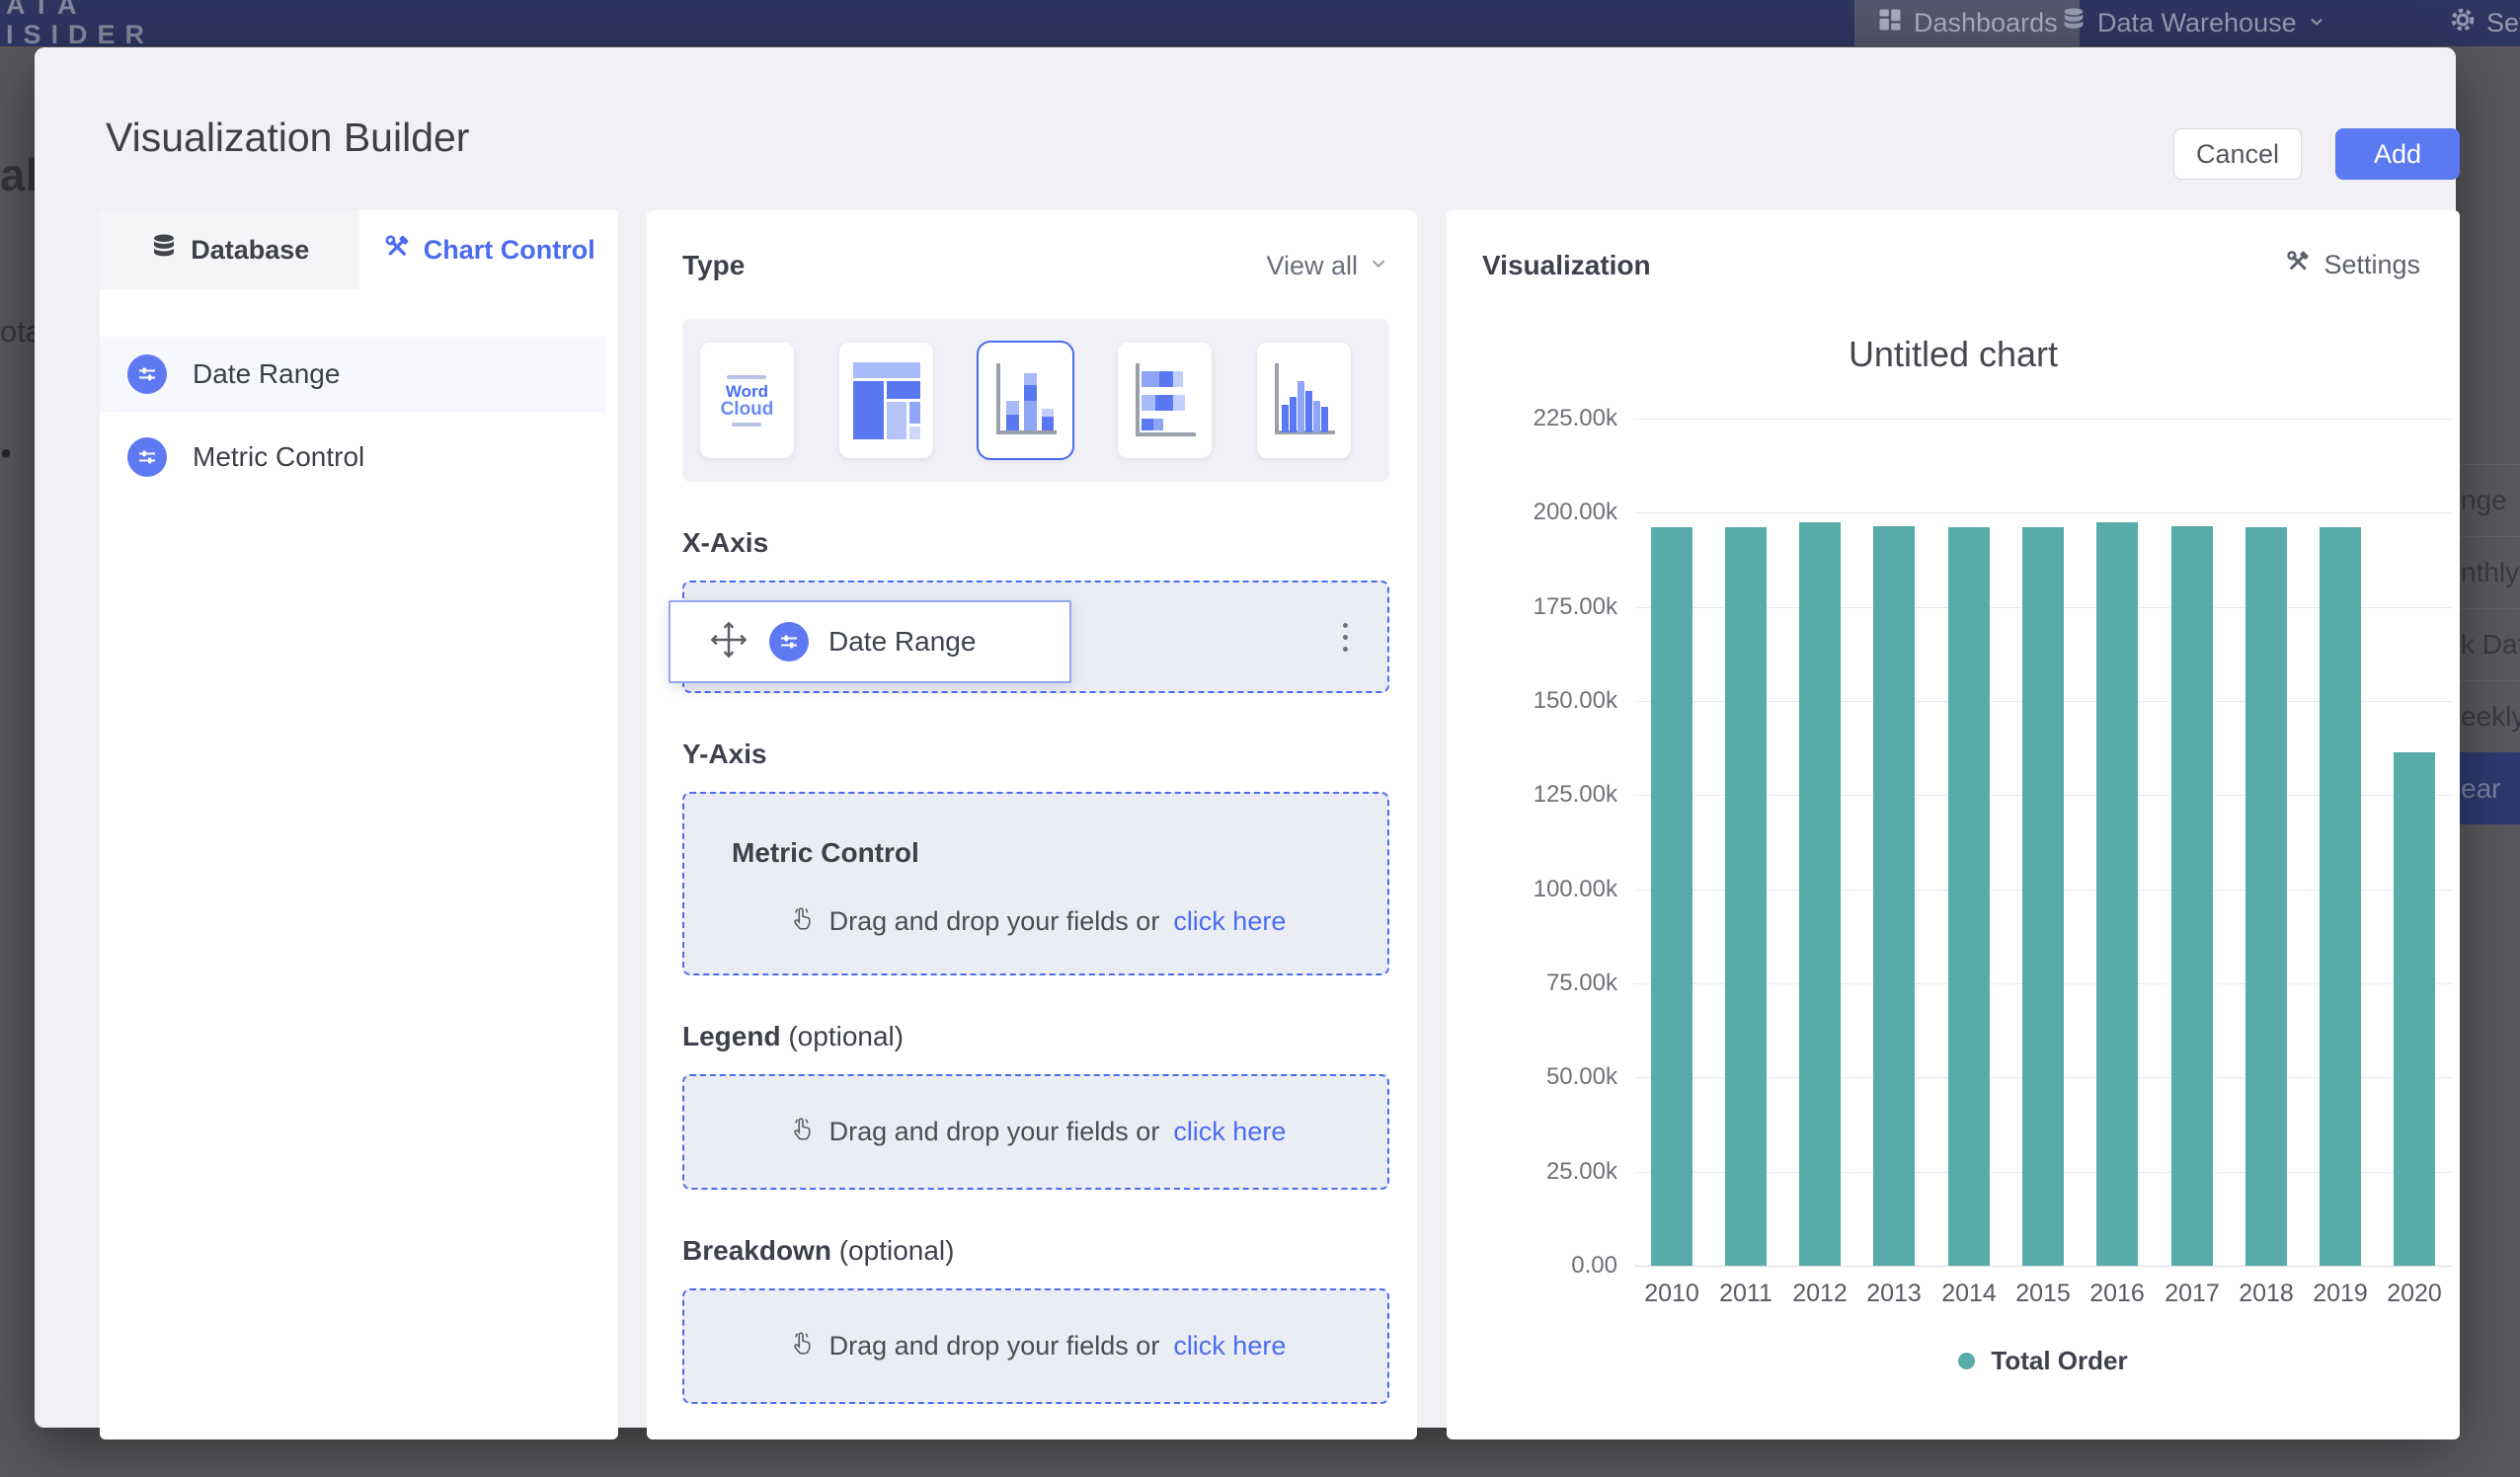 Image resolution: width=2520 pixels, height=1477 pixels. Describe the element at coordinates (2117, 1293) in the screenshot. I see `x-axis-tick-label: 2016` at that location.